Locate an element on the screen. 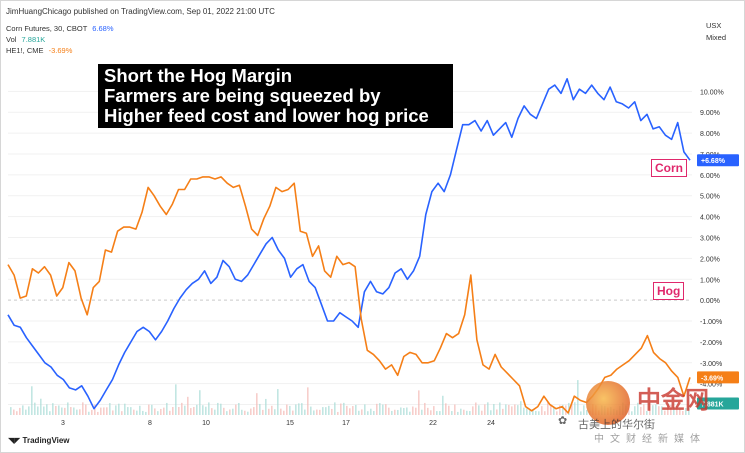 This screenshot has width=745, height=453. tradingview-logo: ◥◤ TradingView is located at coordinates (39, 440).